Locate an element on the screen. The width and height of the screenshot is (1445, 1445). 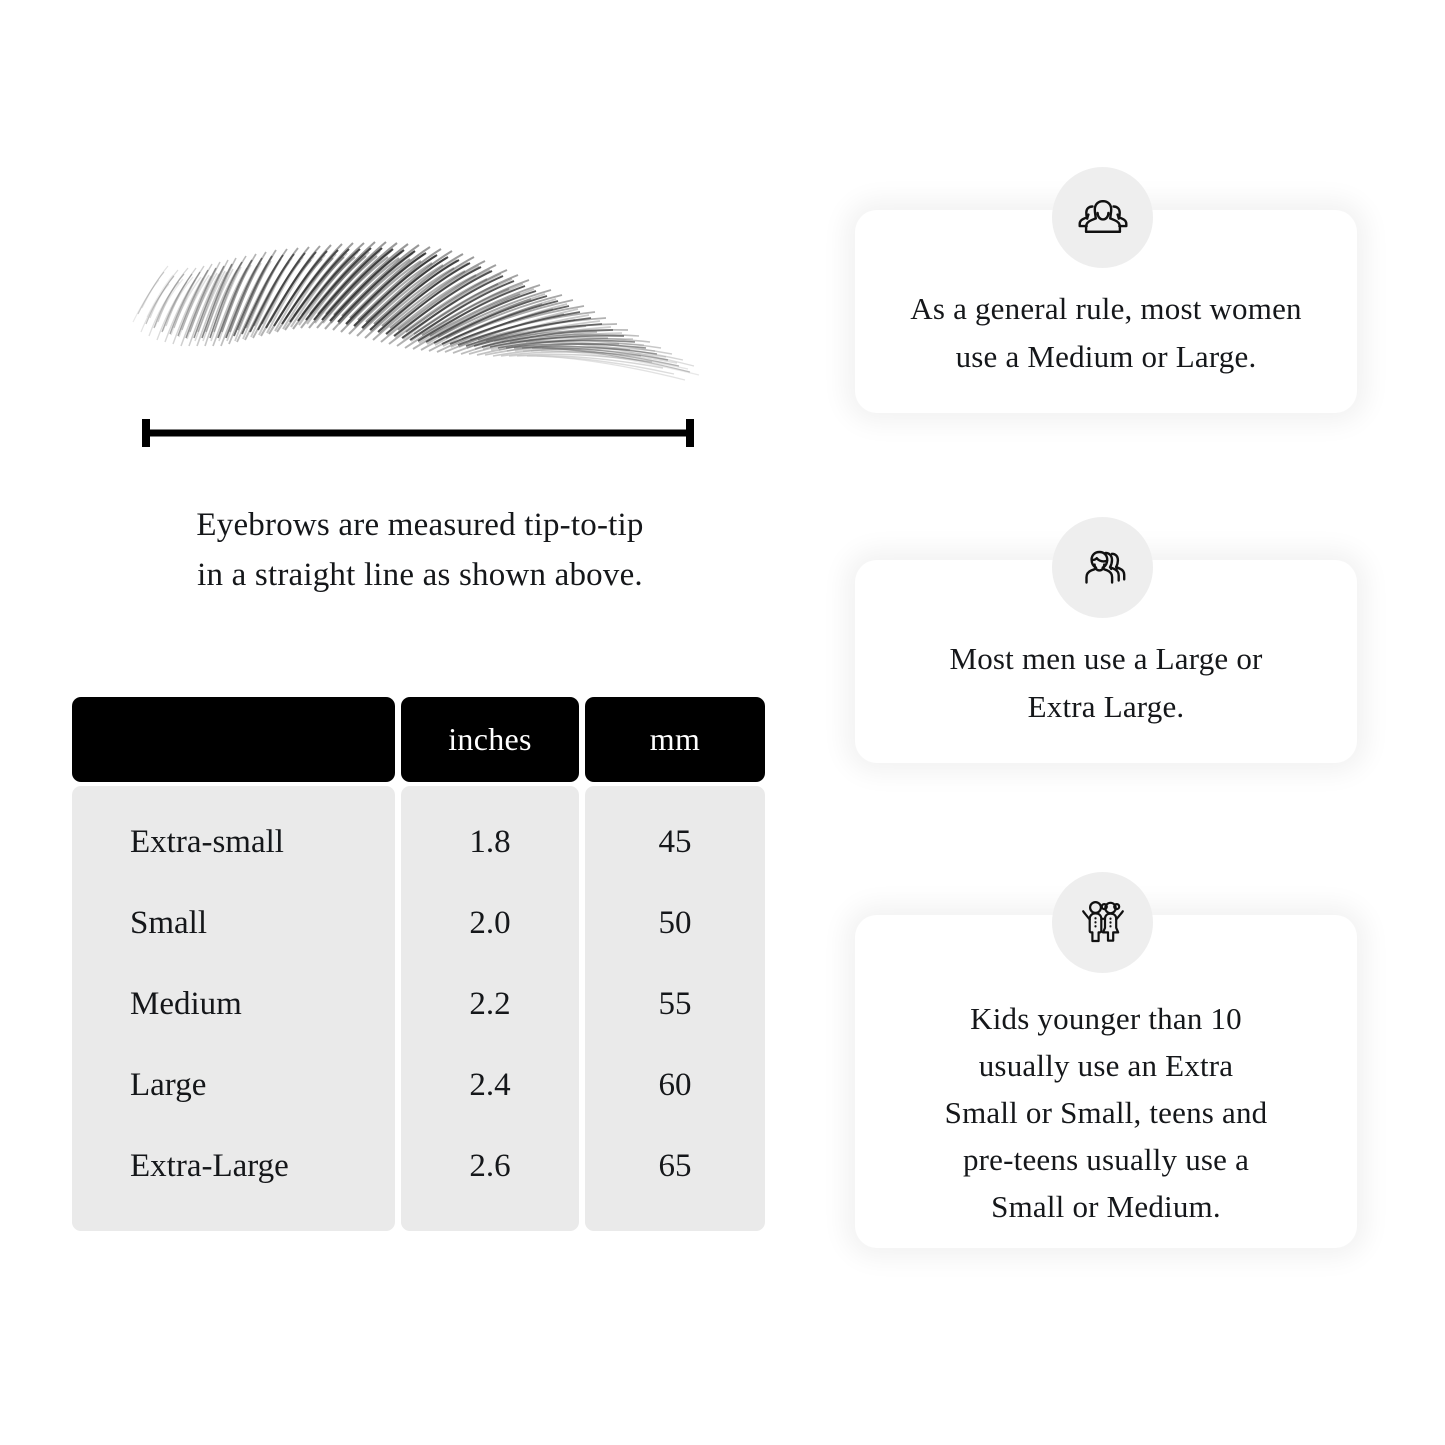
card-men-line-2: Extra Large. is located at coordinates (1106, 706).